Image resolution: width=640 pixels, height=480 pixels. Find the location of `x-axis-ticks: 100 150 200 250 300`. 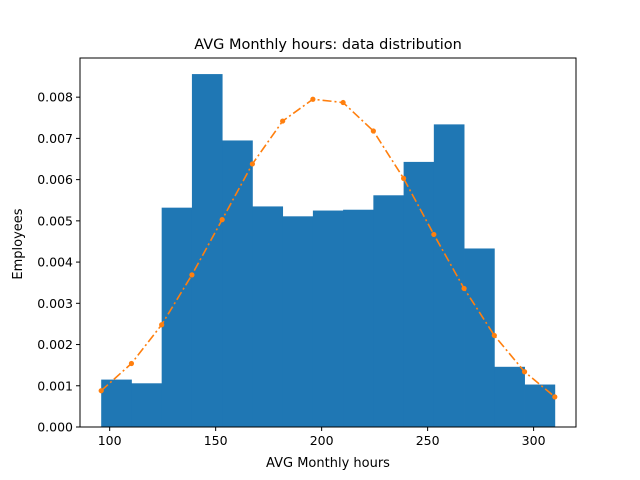

x-axis-ticks: 100 150 200 250 300 is located at coordinates (322, 437).